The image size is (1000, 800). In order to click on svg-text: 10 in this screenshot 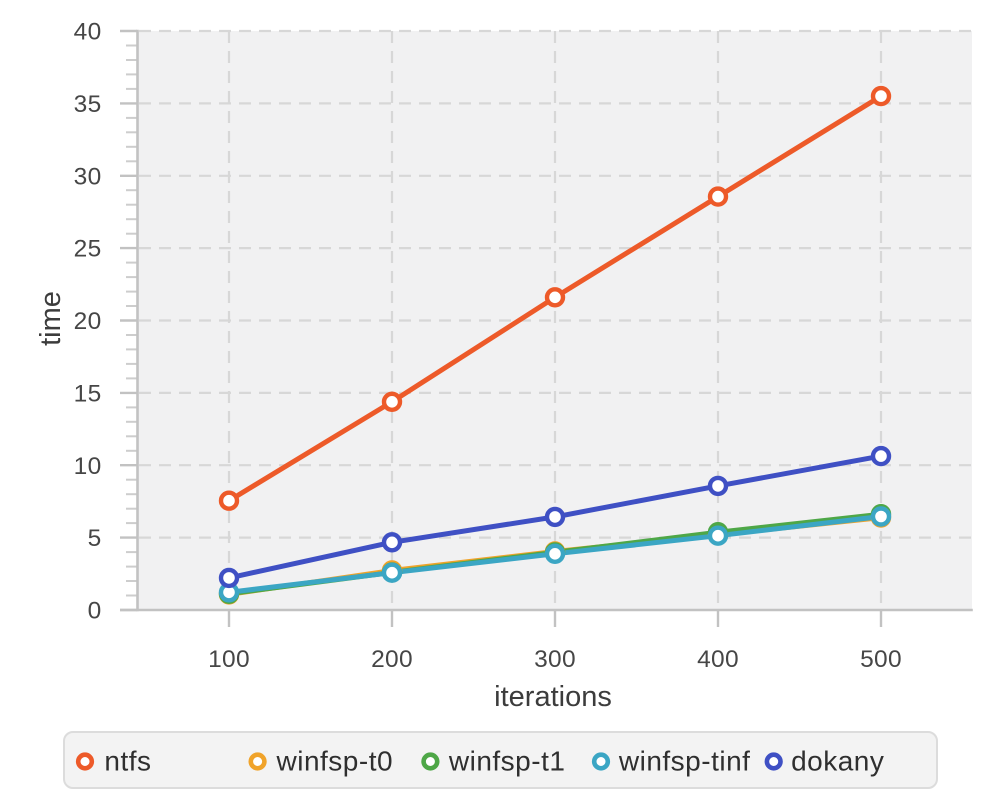, I will do `click(88, 466)`.